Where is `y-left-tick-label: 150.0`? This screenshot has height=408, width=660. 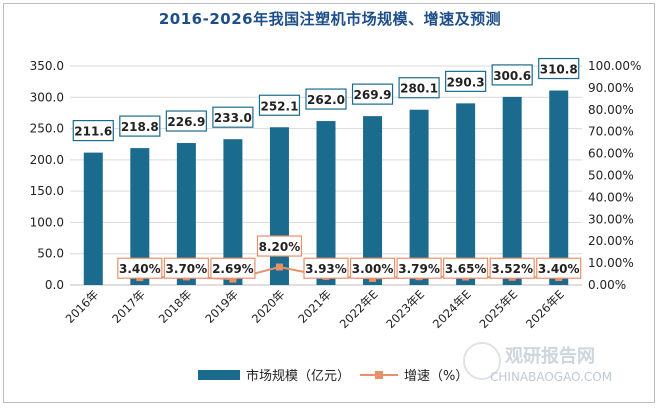 y-left-tick-label: 150.0 is located at coordinates (47, 191).